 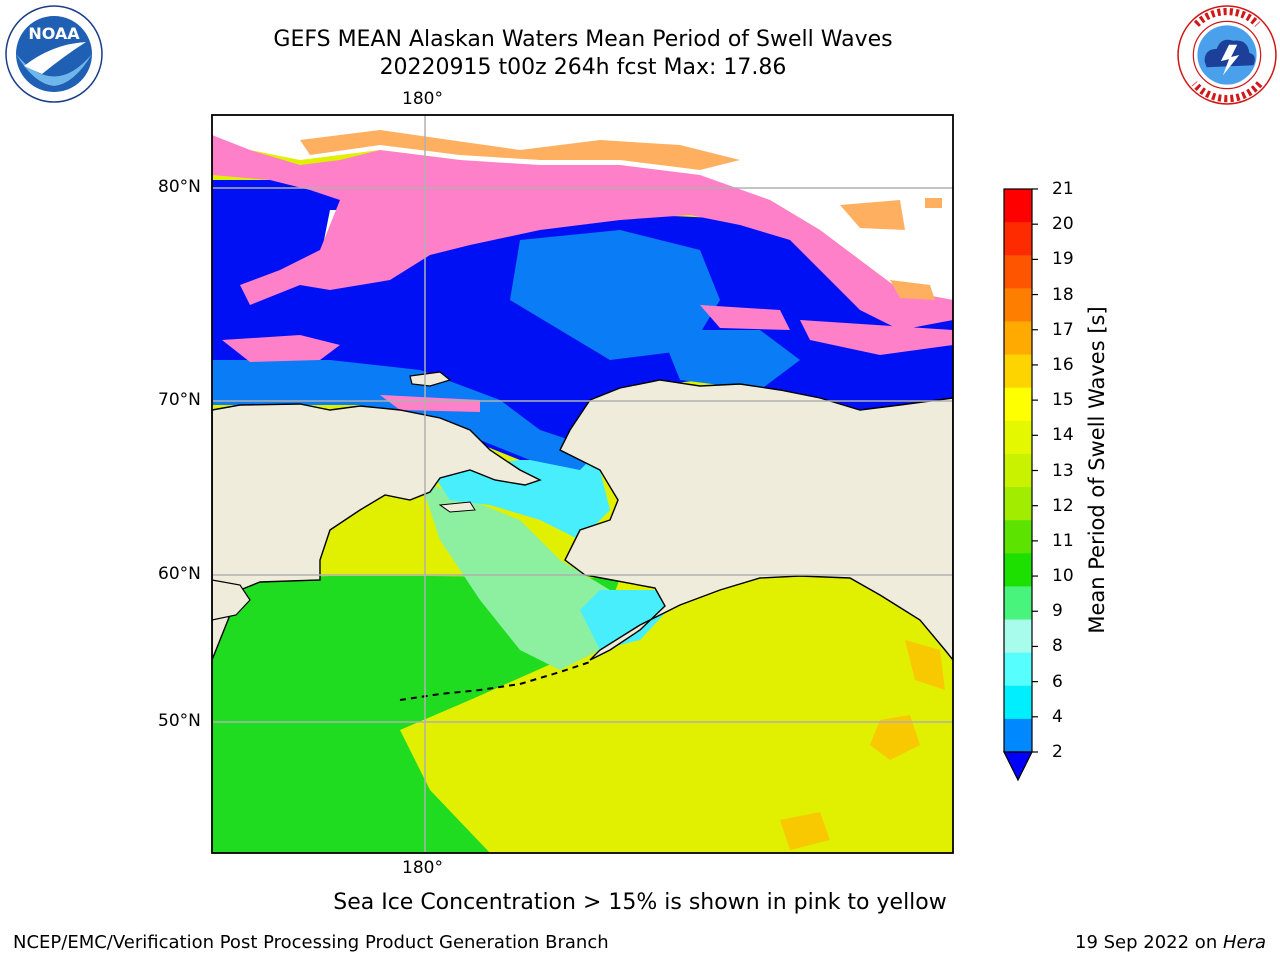 I want to click on colorbar-tick-label: 13, so click(x=1063, y=470).